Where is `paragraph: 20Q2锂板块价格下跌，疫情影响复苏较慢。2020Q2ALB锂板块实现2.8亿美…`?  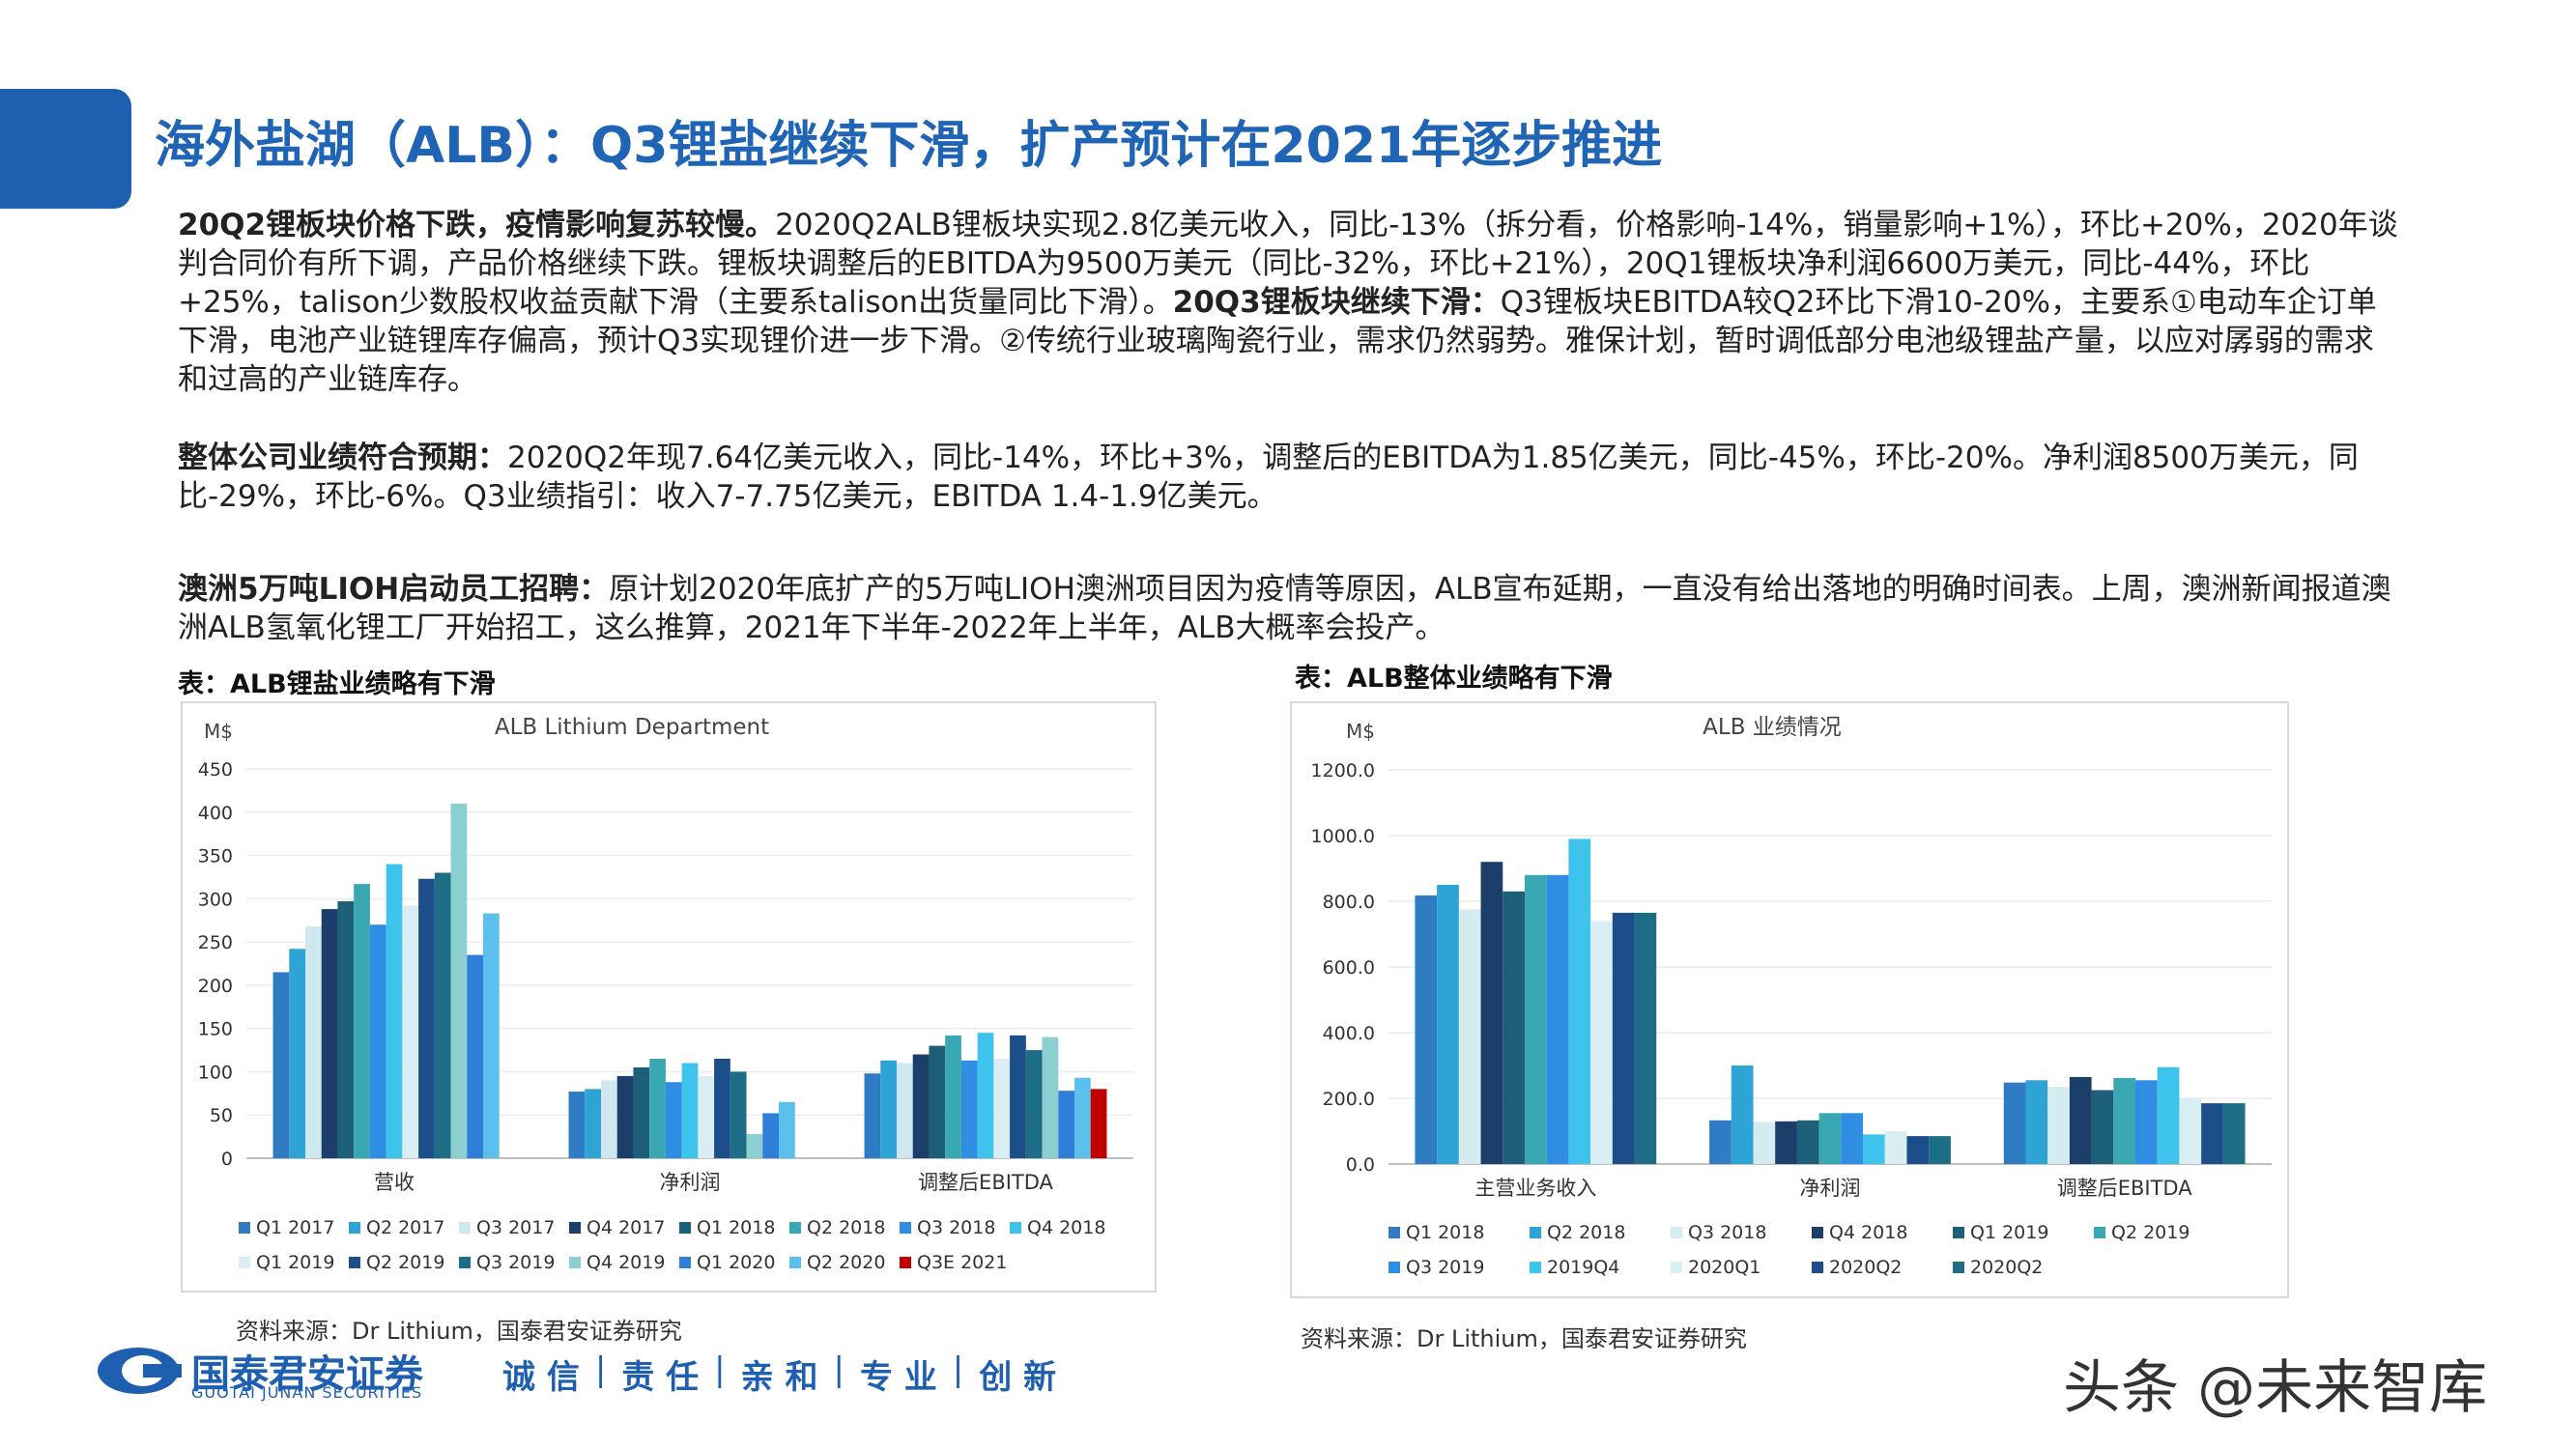 paragraph: 20Q2锂板块价格下跌，疫情影响复苏较慢。2020Q2ALB锂板块实现2.8亿美… is located at coordinates (1289, 302).